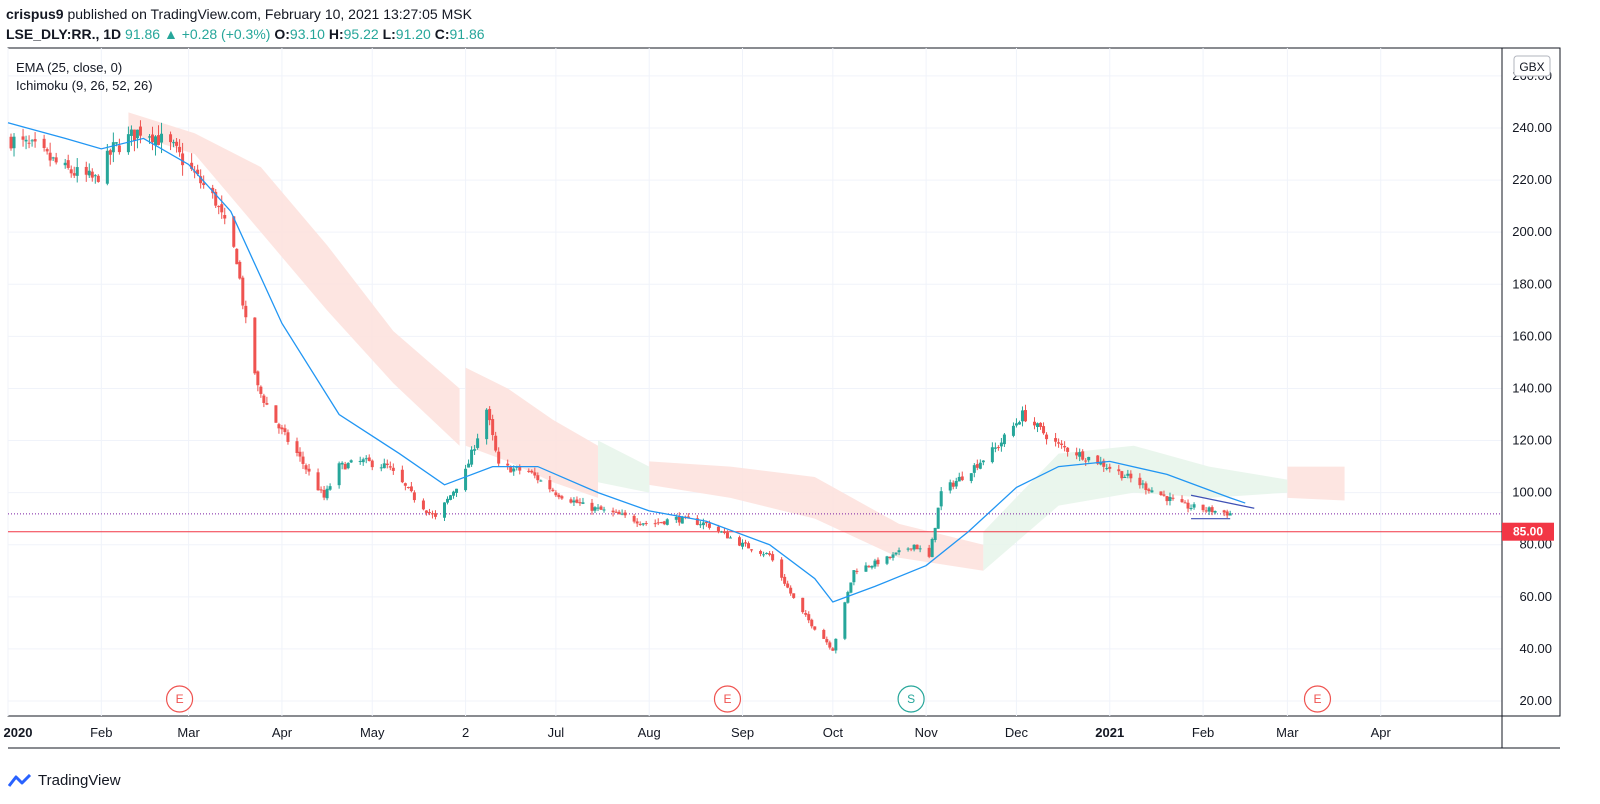 This screenshot has width=1600, height=804. I want to click on brand-name: TradingView, so click(79, 780).